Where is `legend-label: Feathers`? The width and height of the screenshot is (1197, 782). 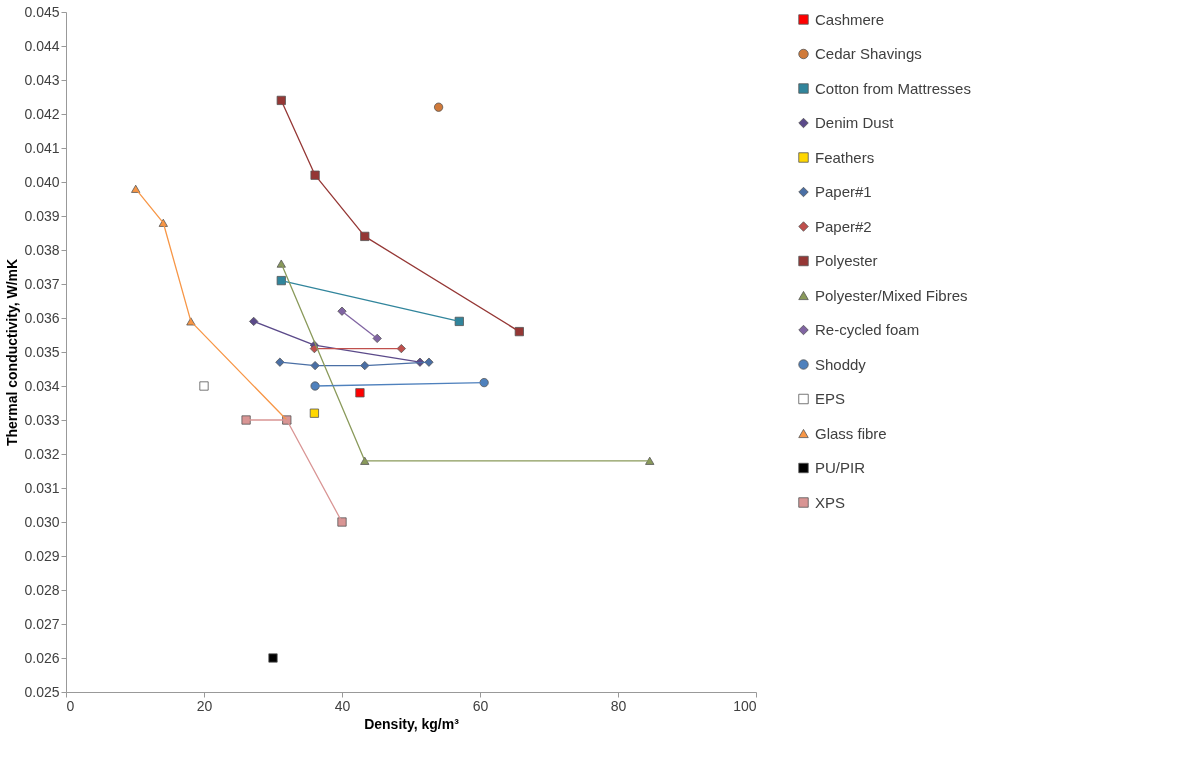 legend-label: Feathers is located at coordinates (845, 157).